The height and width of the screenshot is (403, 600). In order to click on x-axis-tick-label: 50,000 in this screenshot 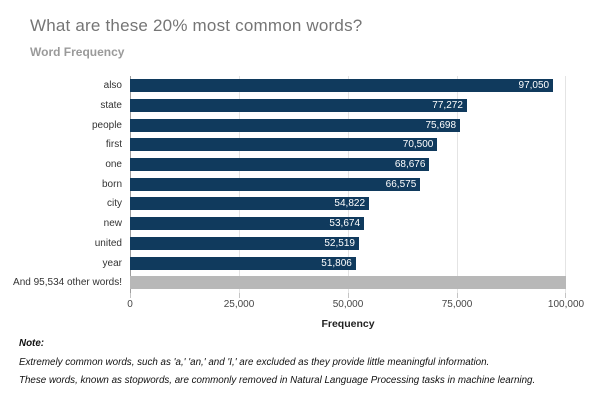, I will do `click(348, 304)`.